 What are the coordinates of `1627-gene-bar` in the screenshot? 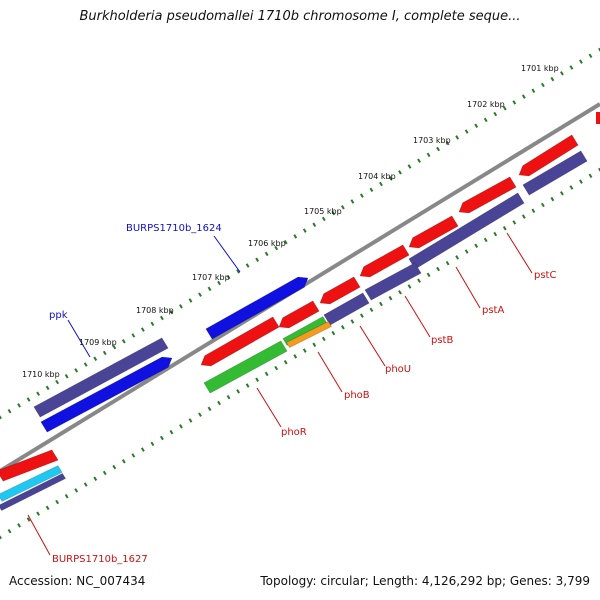 It's located at (29, 465).